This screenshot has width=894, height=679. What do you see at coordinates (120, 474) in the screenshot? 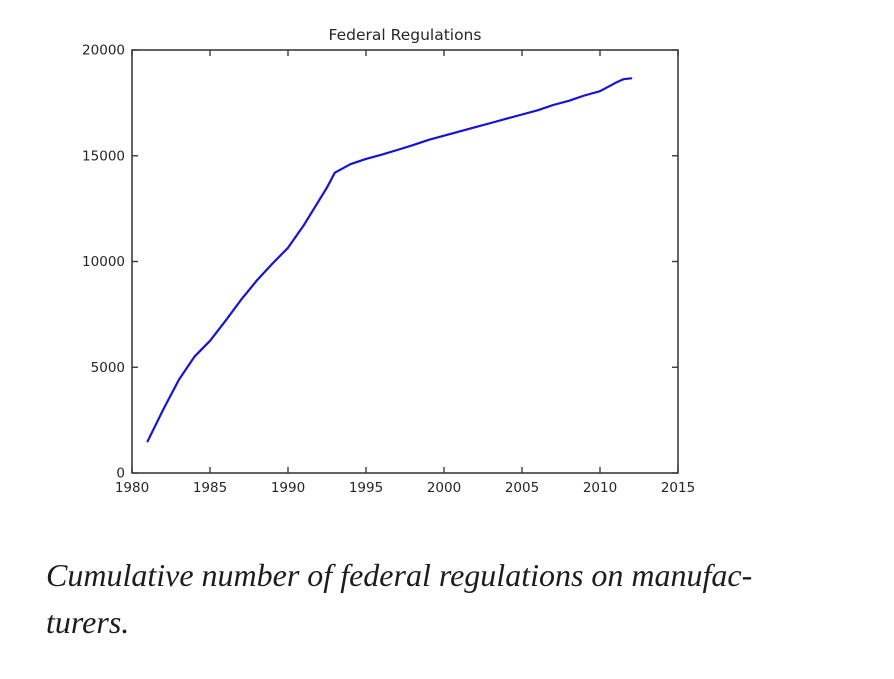
I see `y-tick-label: 0` at bounding box center [120, 474].